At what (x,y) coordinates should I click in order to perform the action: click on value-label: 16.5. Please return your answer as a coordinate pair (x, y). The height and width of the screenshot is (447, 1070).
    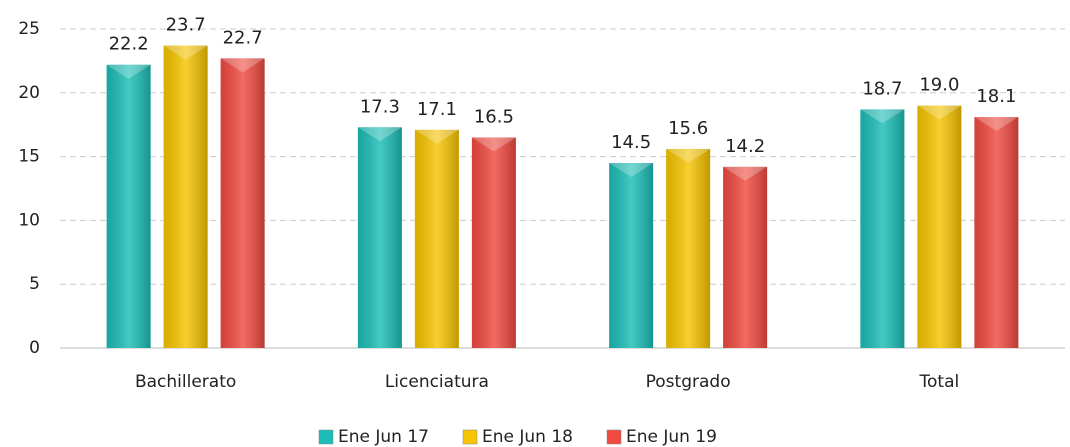
    Looking at the image, I should click on (494, 116).